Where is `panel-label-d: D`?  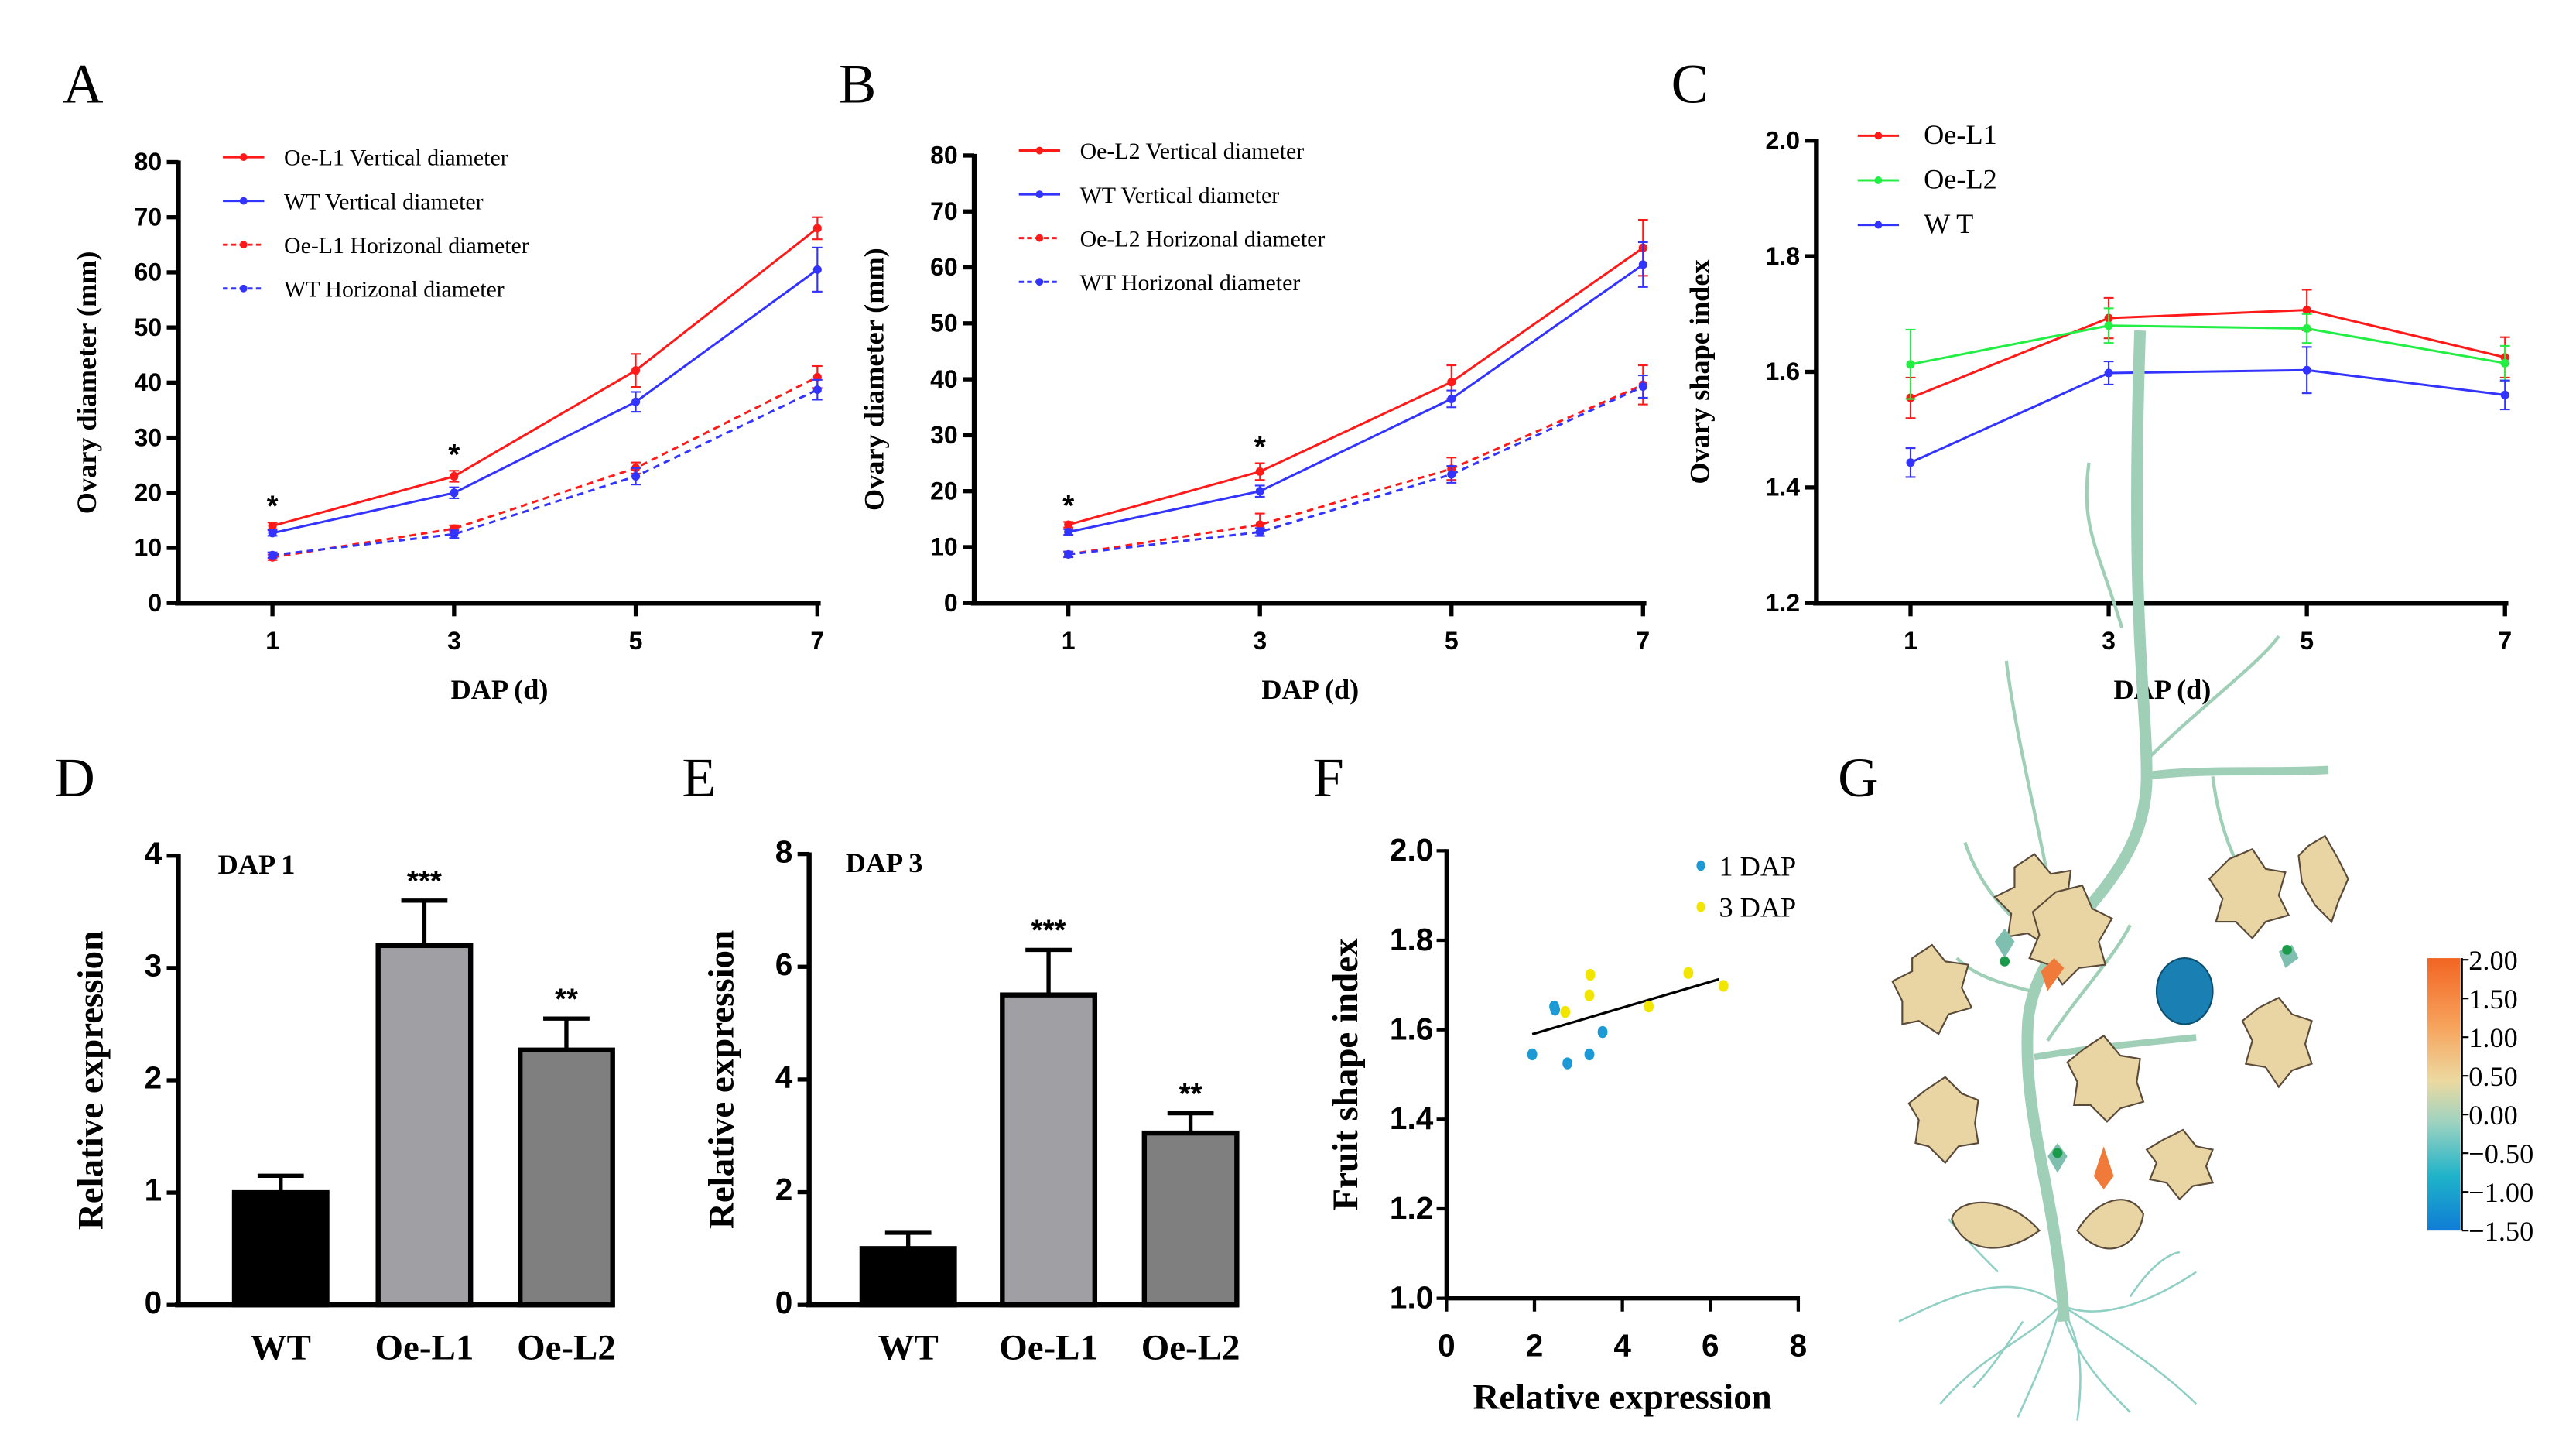 panel-label-d: D is located at coordinates (74, 778).